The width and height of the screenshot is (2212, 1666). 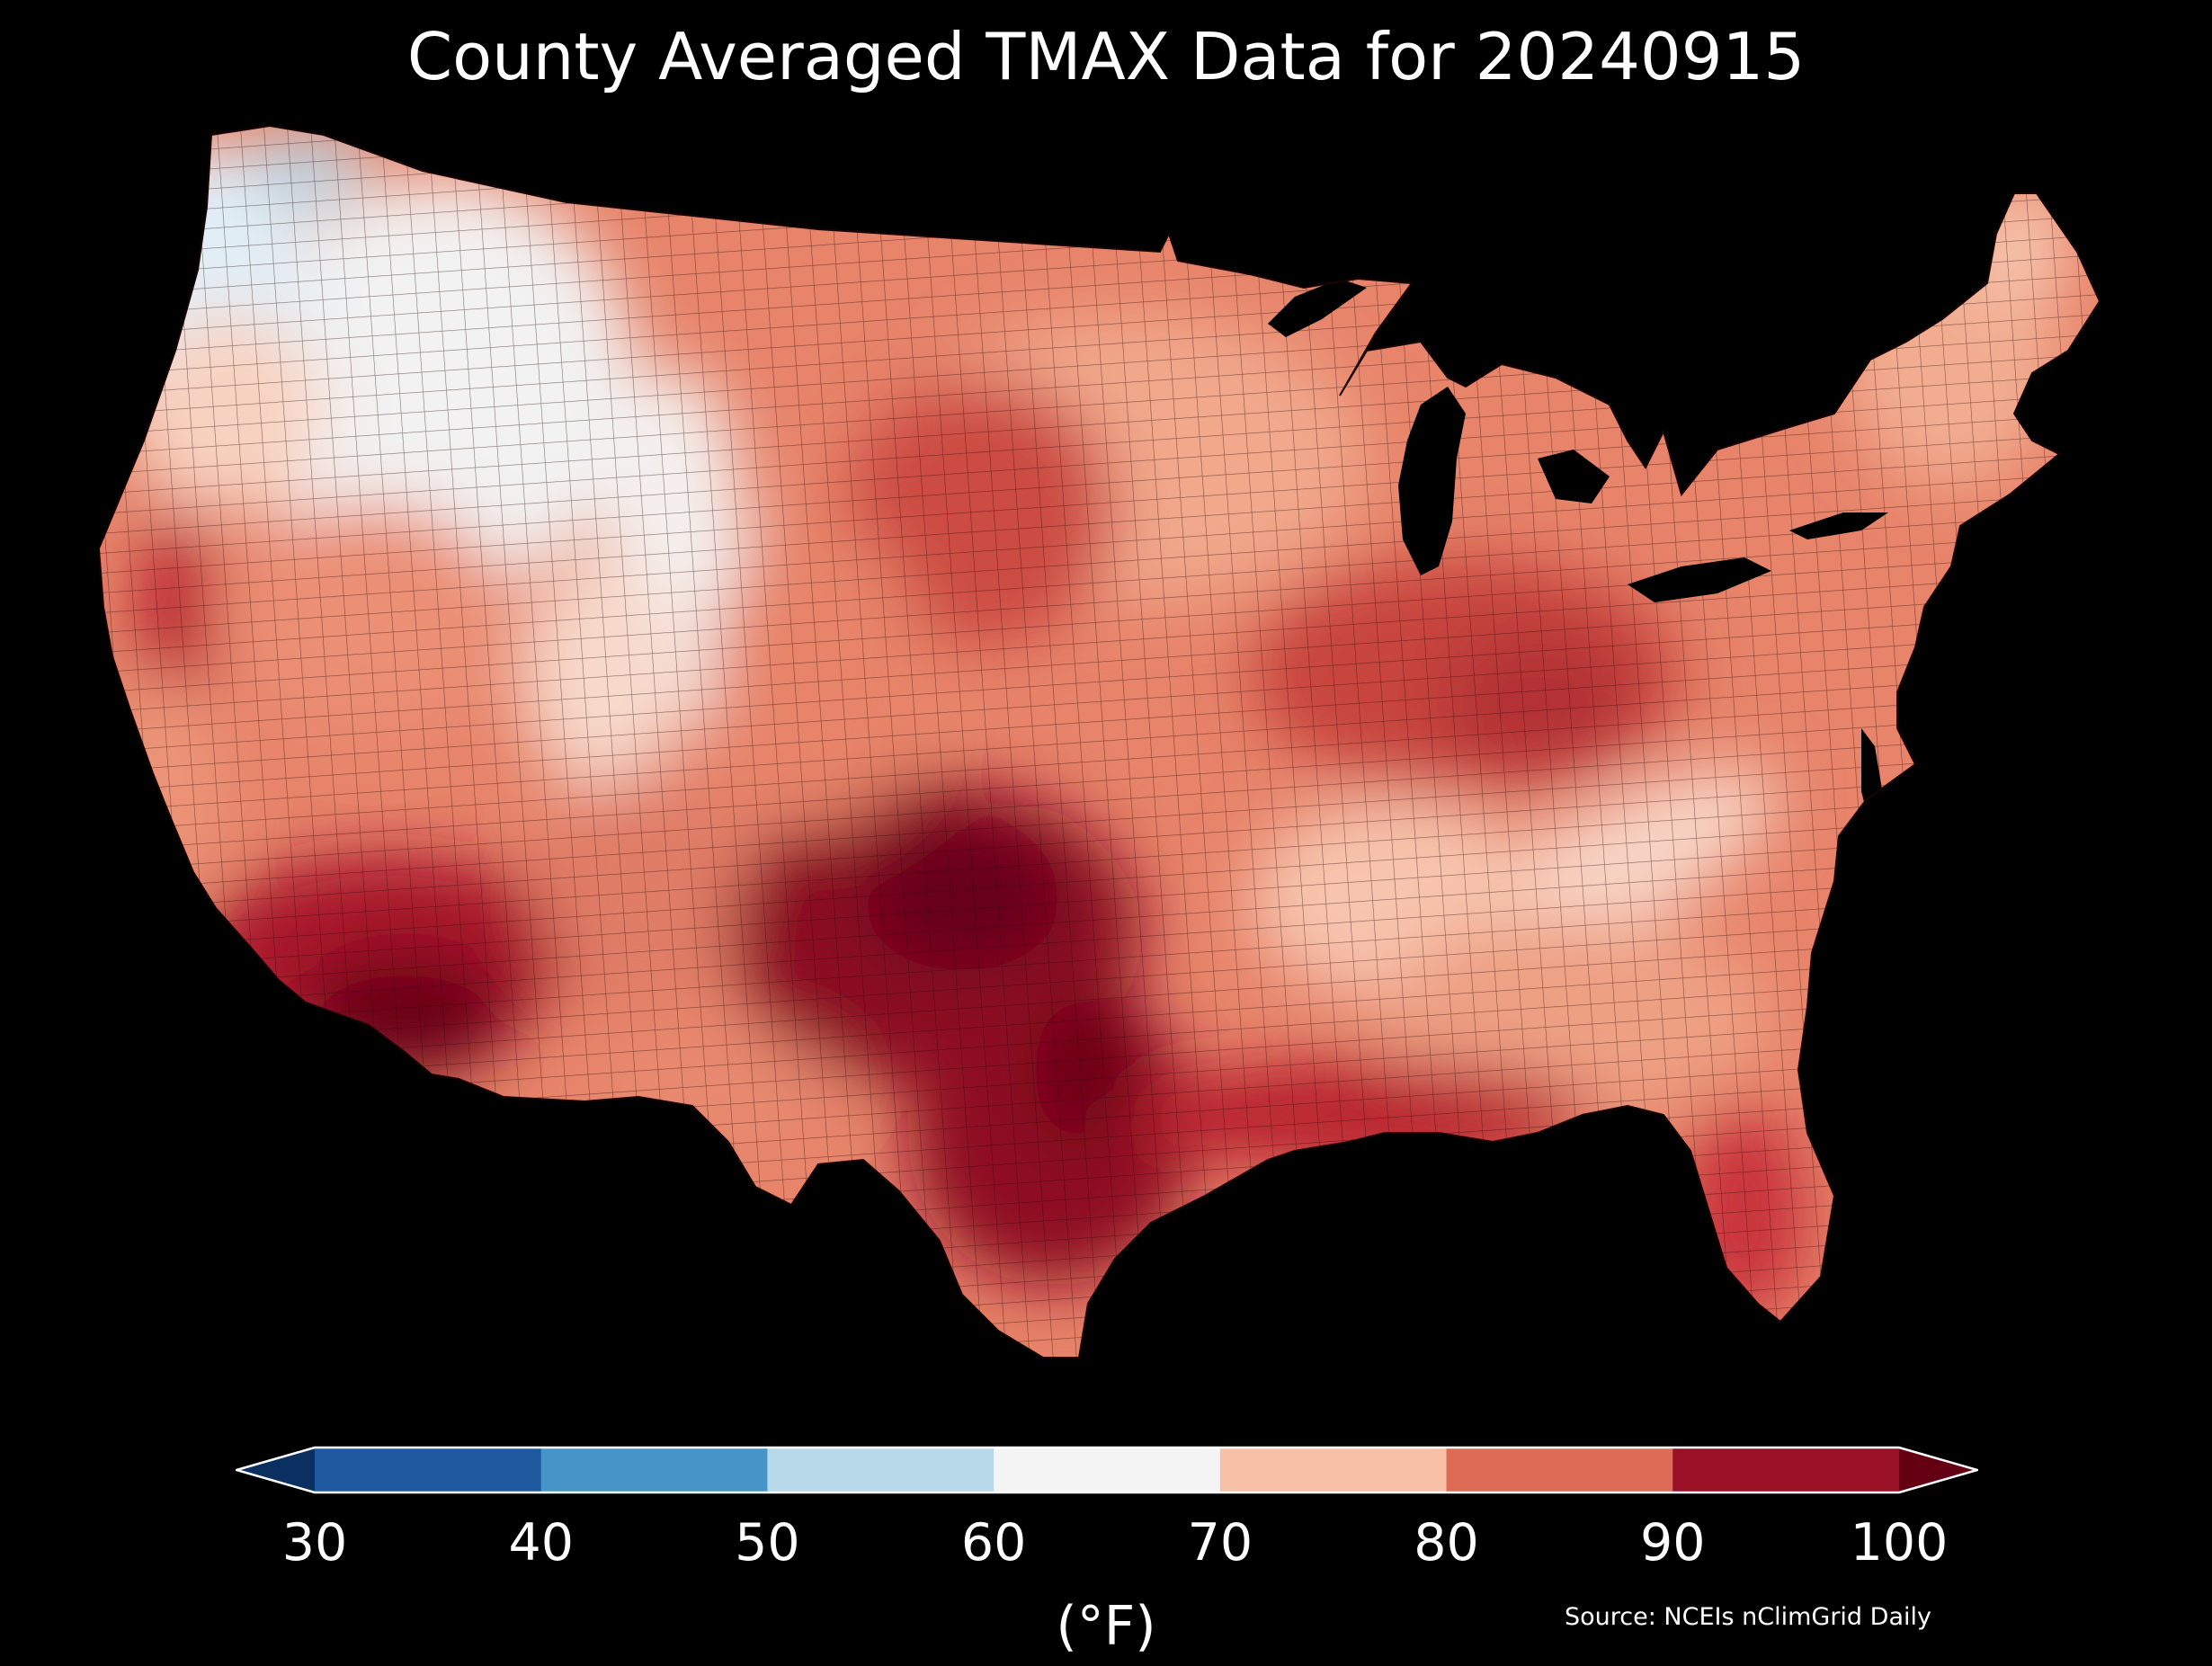 I want to click on colorbar-tick-label: 60, so click(x=993, y=1542).